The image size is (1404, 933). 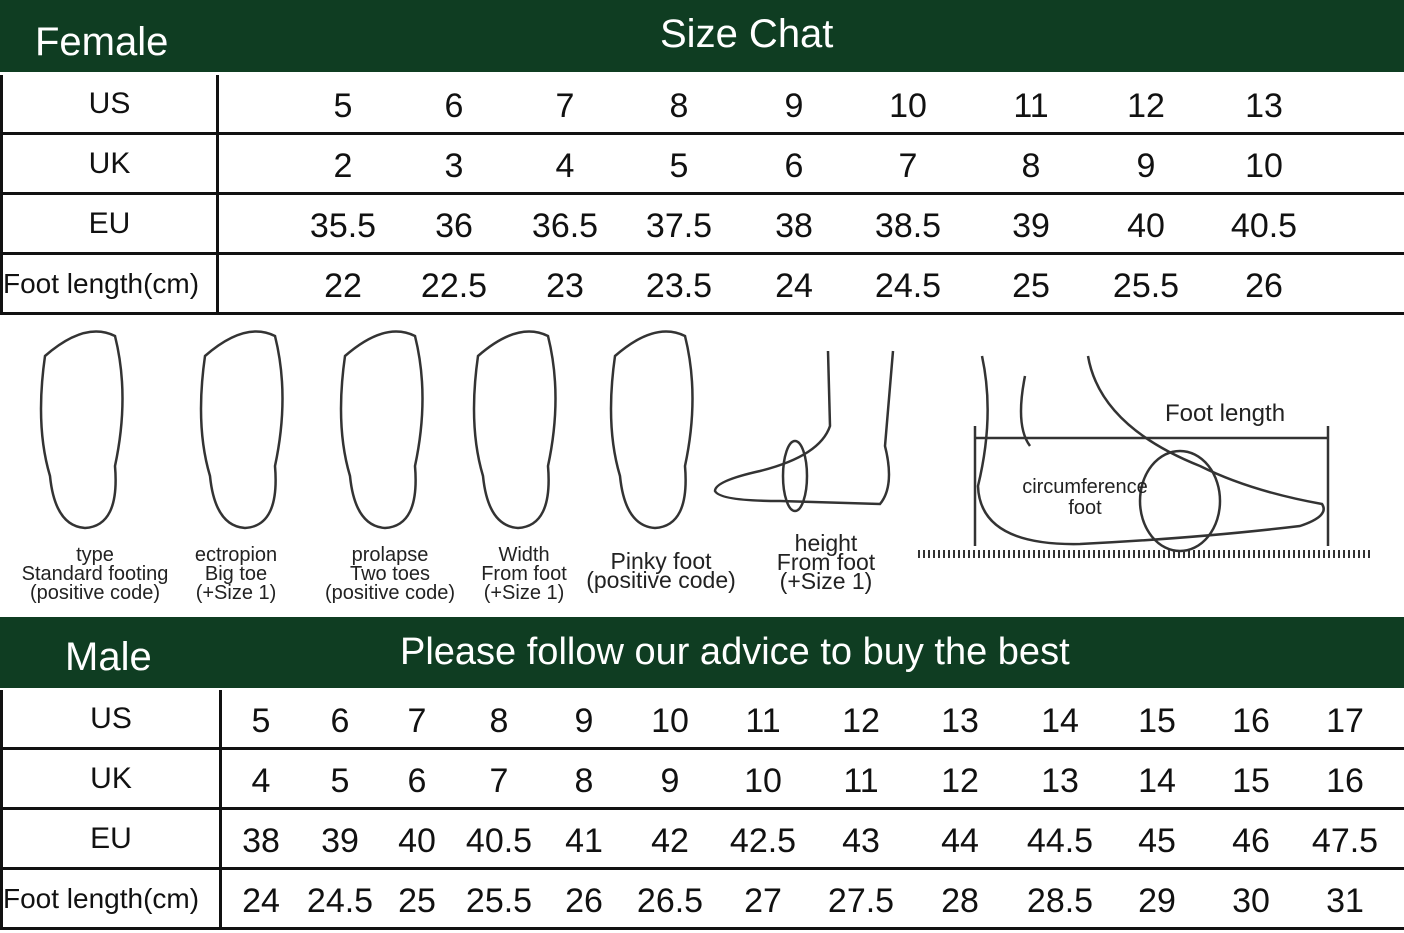 What do you see at coordinates (343, 226) in the screenshot?
I see `table-cell: 35.5` at bounding box center [343, 226].